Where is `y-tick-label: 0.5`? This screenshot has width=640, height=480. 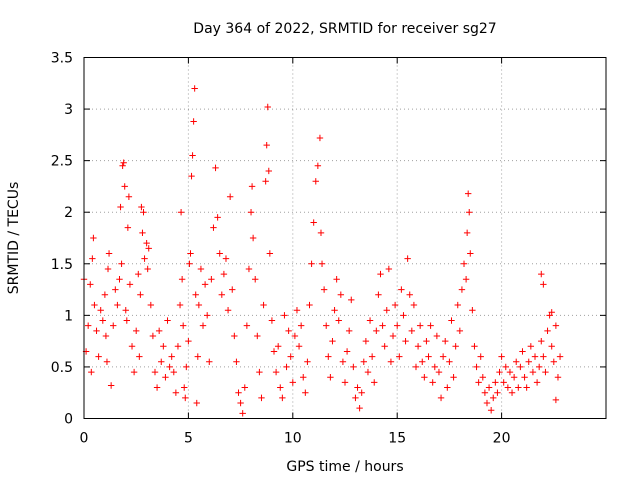
y-tick-label: 0.5 is located at coordinates (62, 368).